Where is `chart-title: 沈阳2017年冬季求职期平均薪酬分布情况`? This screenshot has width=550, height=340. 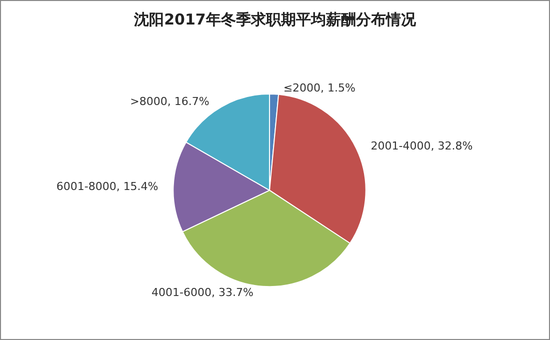
chart-title: 沈阳2017年冬季求职期平均薪酬分布情况 is located at coordinates (275, 19).